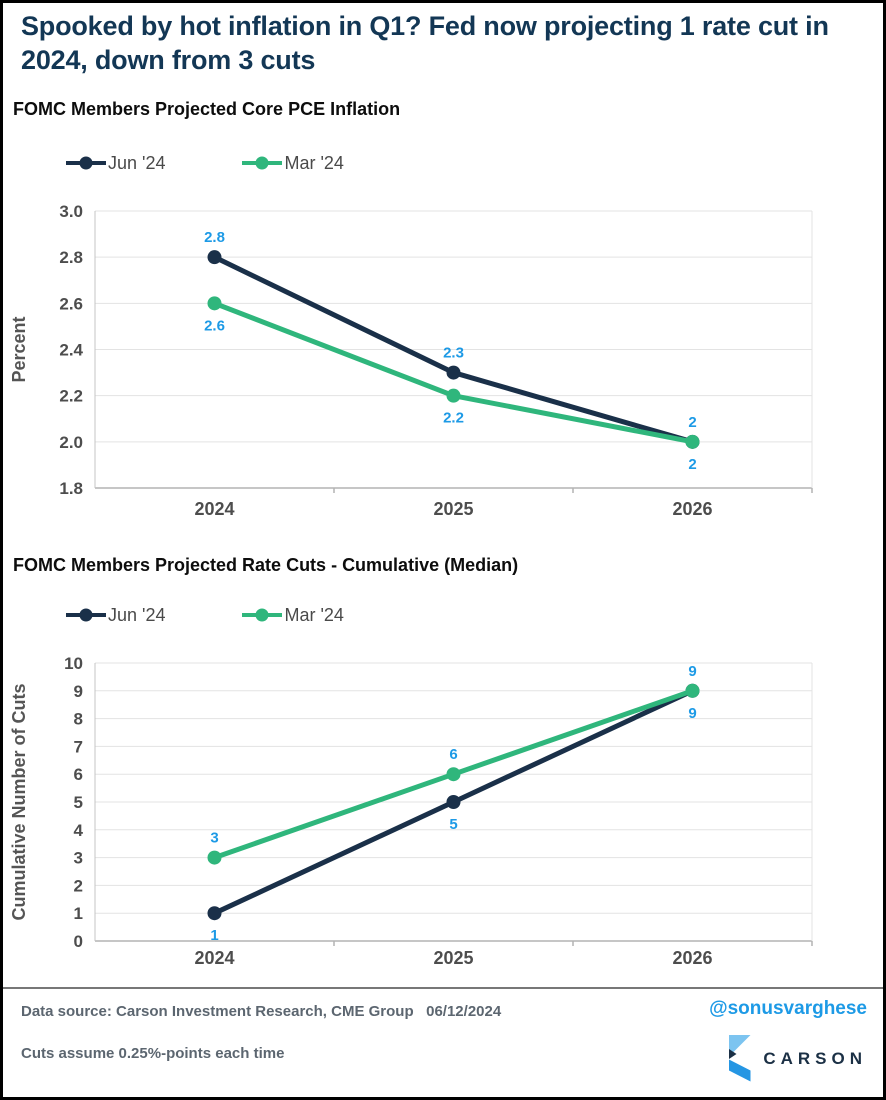  I want to click on carson-wordmark: CARSON, so click(815, 1058).